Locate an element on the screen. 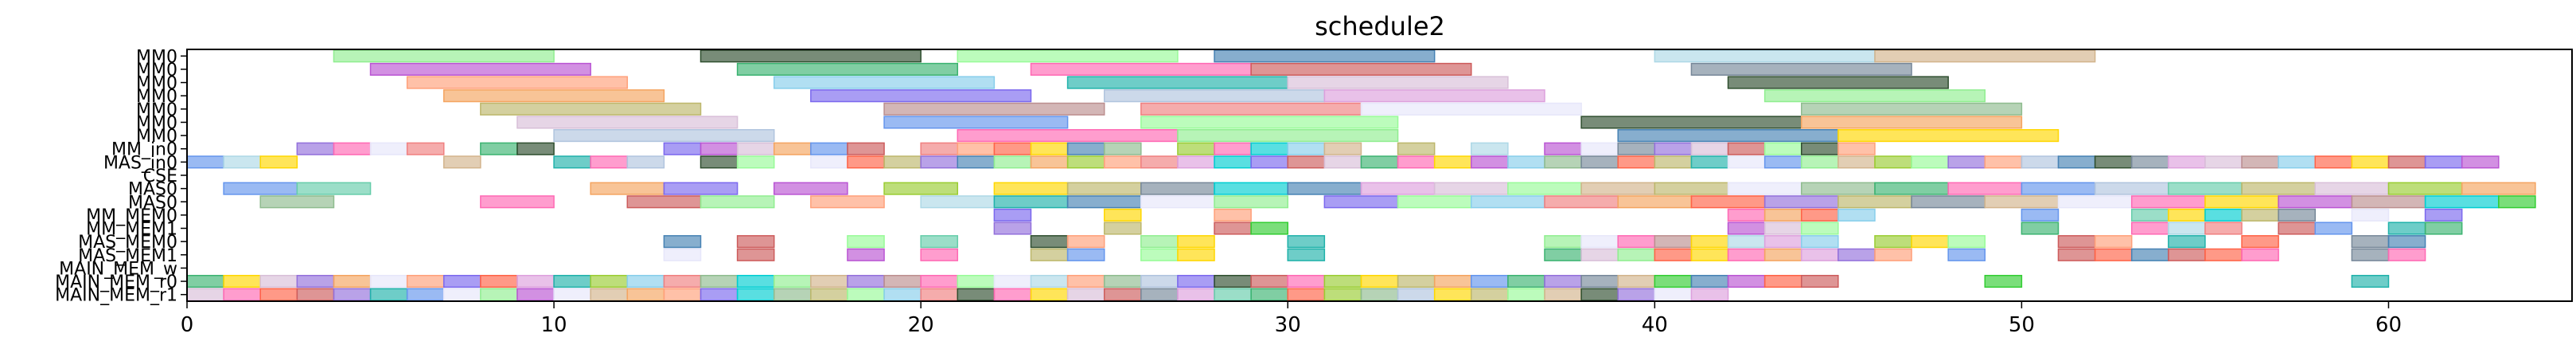 Image resolution: width=2576 pixels, height=349 pixels. x-tick-label: 40 is located at coordinates (1655, 325).